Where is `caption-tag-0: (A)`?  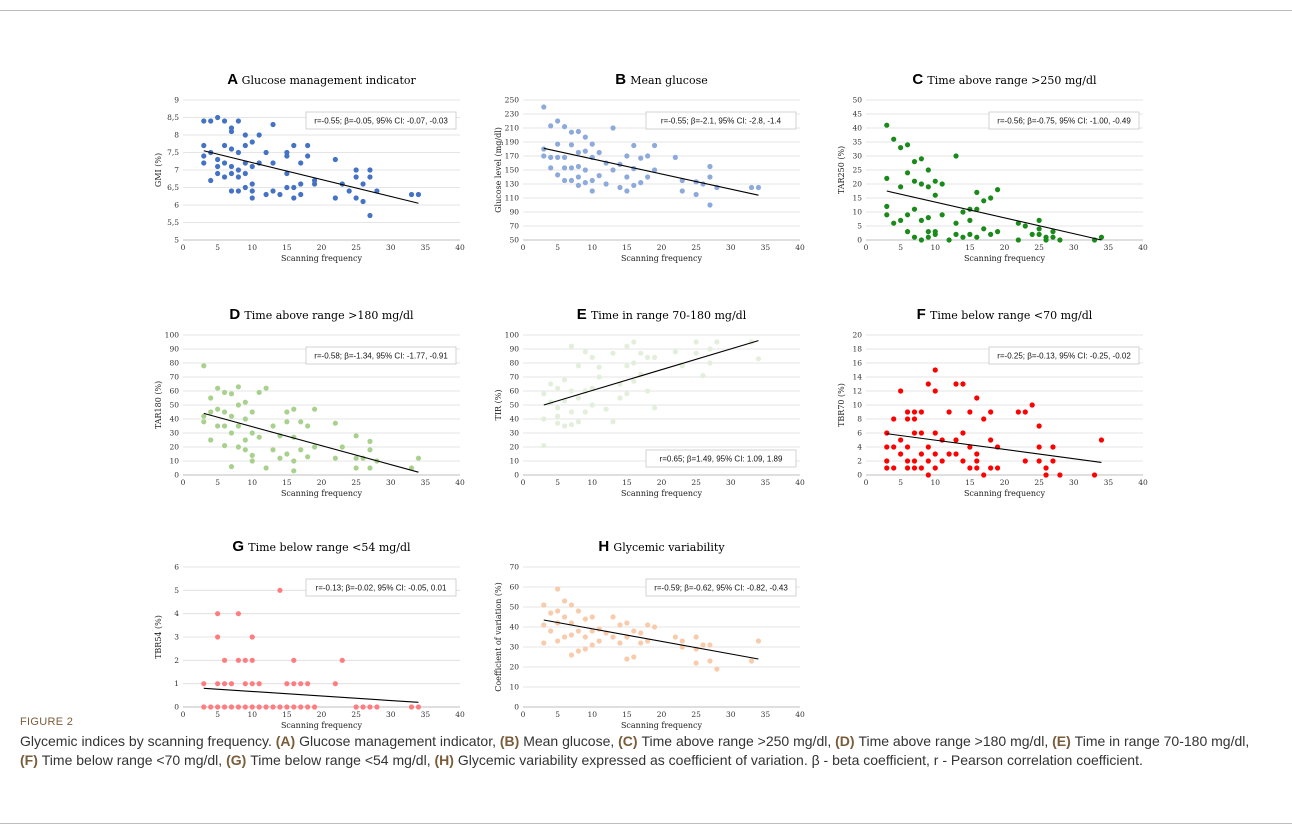 caption-tag-0: (A) is located at coordinates (287, 741).